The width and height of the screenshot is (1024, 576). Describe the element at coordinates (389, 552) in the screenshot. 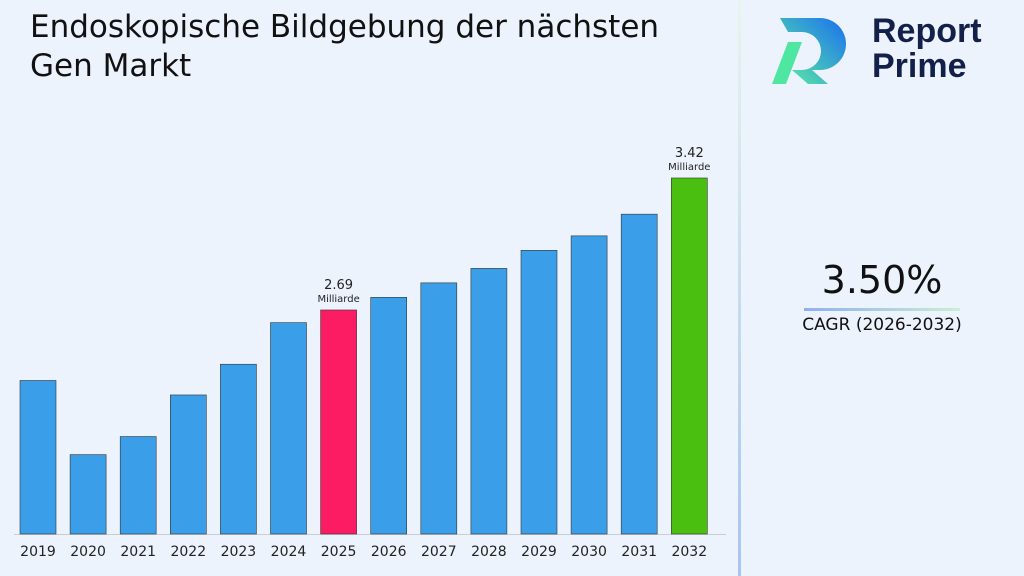

I see `x-tick-label: 2026` at that location.